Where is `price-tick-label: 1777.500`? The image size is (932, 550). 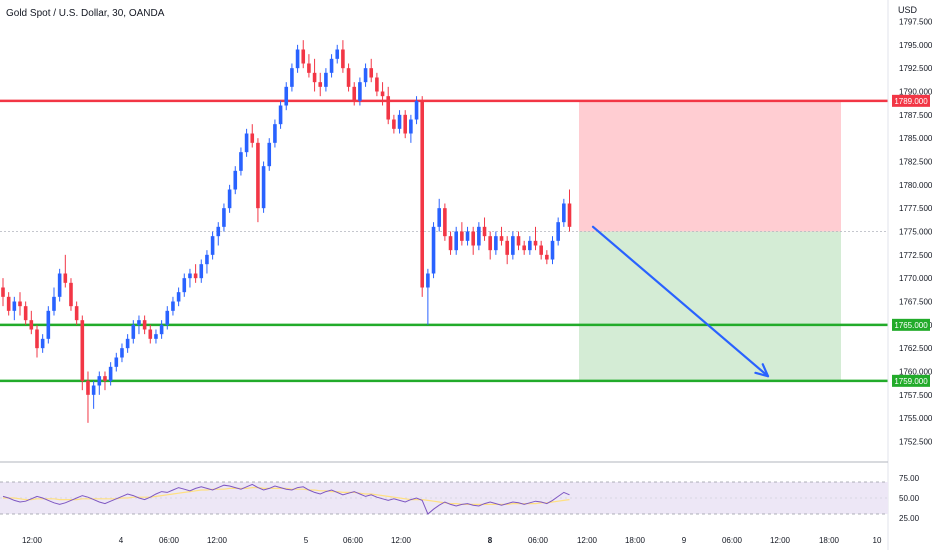 price-tick-label: 1777.500 is located at coordinates (915, 208).